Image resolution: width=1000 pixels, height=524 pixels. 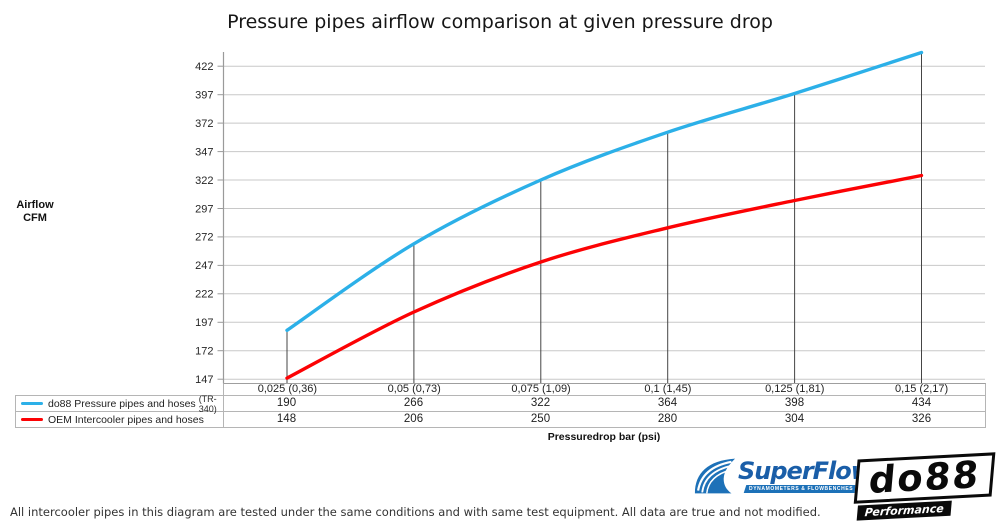 I want to click on value-cell: 326, so click(x=921, y=419).